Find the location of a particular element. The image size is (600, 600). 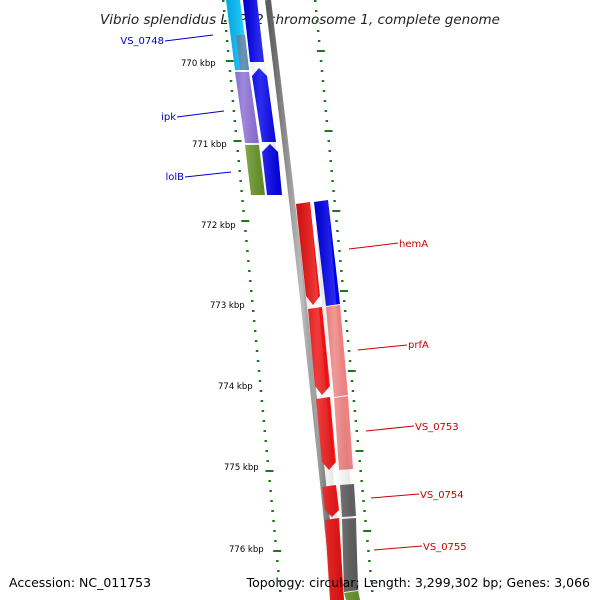

leader-vs0754 is located at coordinates (395, 496).